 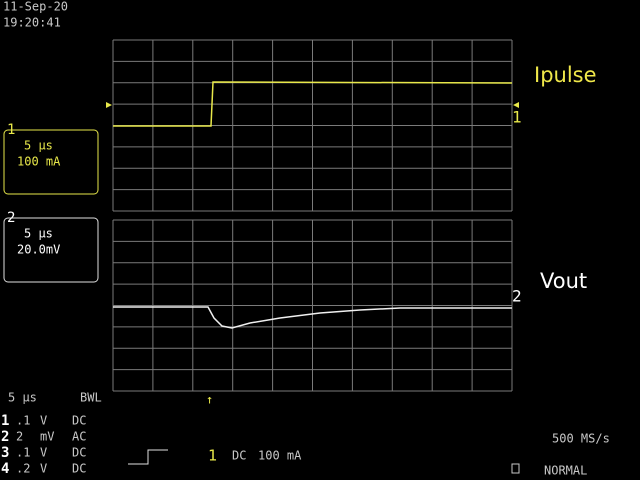 I want to click on channel-settings: 1 .1 V DC 2 2 mV AC 3 .1 V DC 4 .2 V DC, so click(x=43, y=445).